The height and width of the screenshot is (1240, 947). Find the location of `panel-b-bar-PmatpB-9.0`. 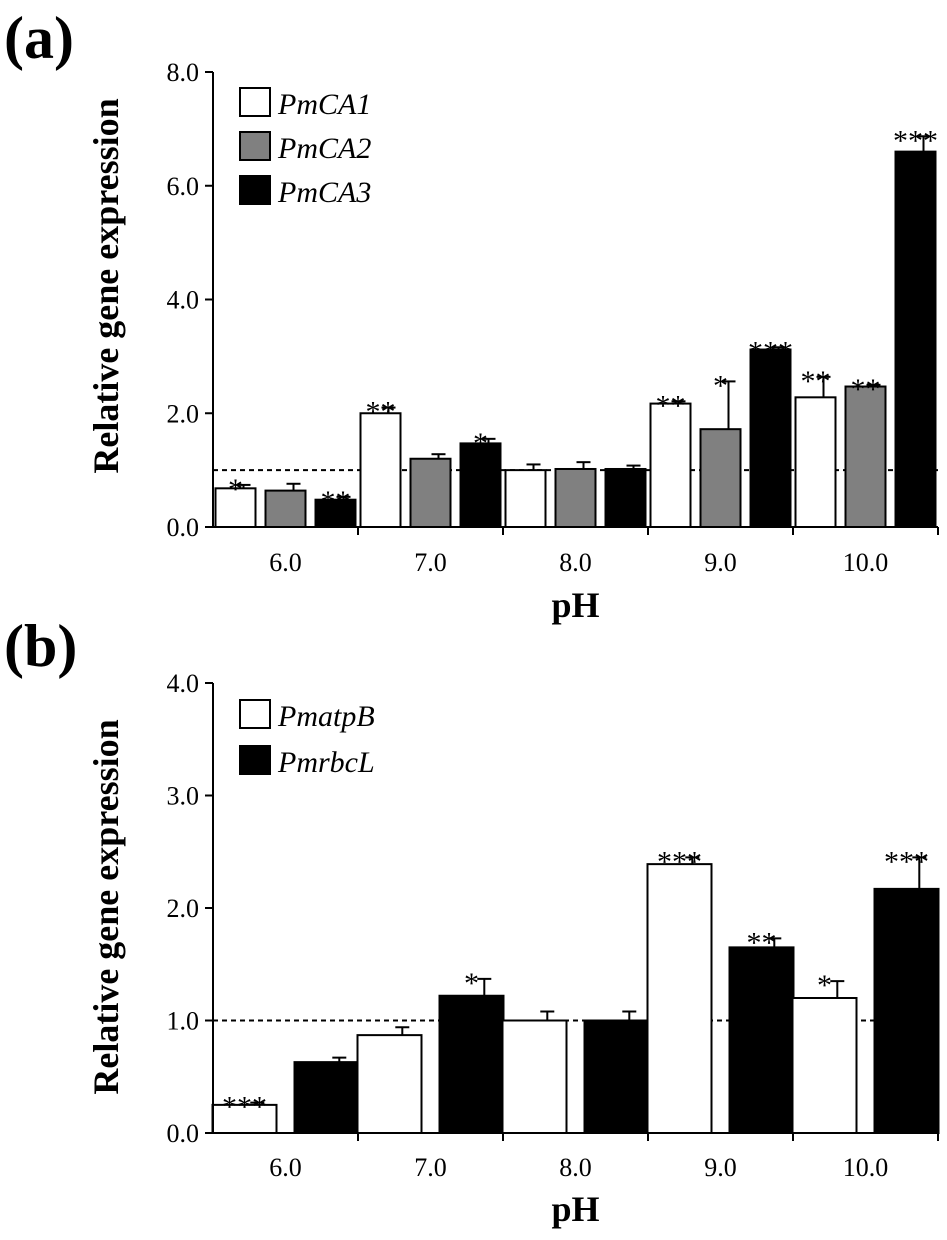

panel-b-bar-PmatpB-9.0 is located at coordinates (679, 998).